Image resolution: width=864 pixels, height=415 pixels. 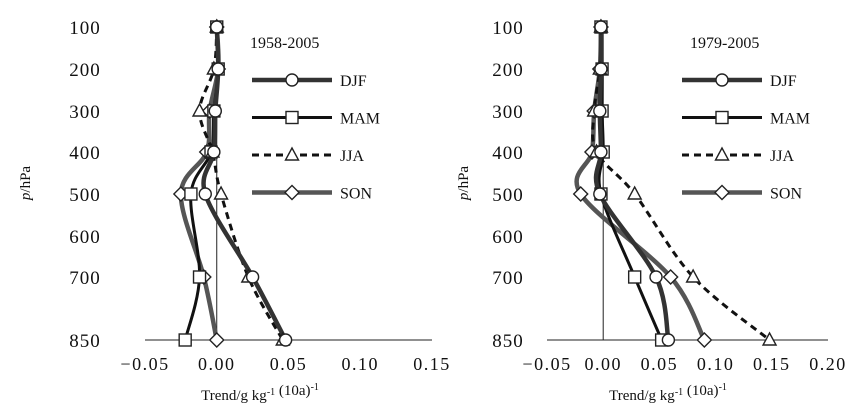 What do you see at coordinates (828, 364) in the screenshot?
I see `x-tick-label: 0.20` at bounding box center [828, 364].